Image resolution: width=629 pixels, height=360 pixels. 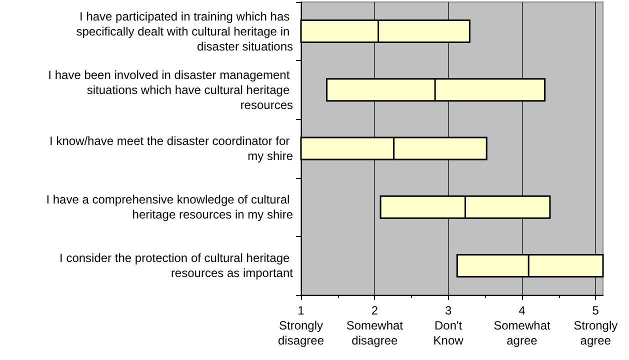 What do you see at coordinates (170, 207) in the screenshot?
I see `y-tick-label: I have a comprehensive knowledge of cultural heritage resources in my shire` at bounding box center [170, 207].